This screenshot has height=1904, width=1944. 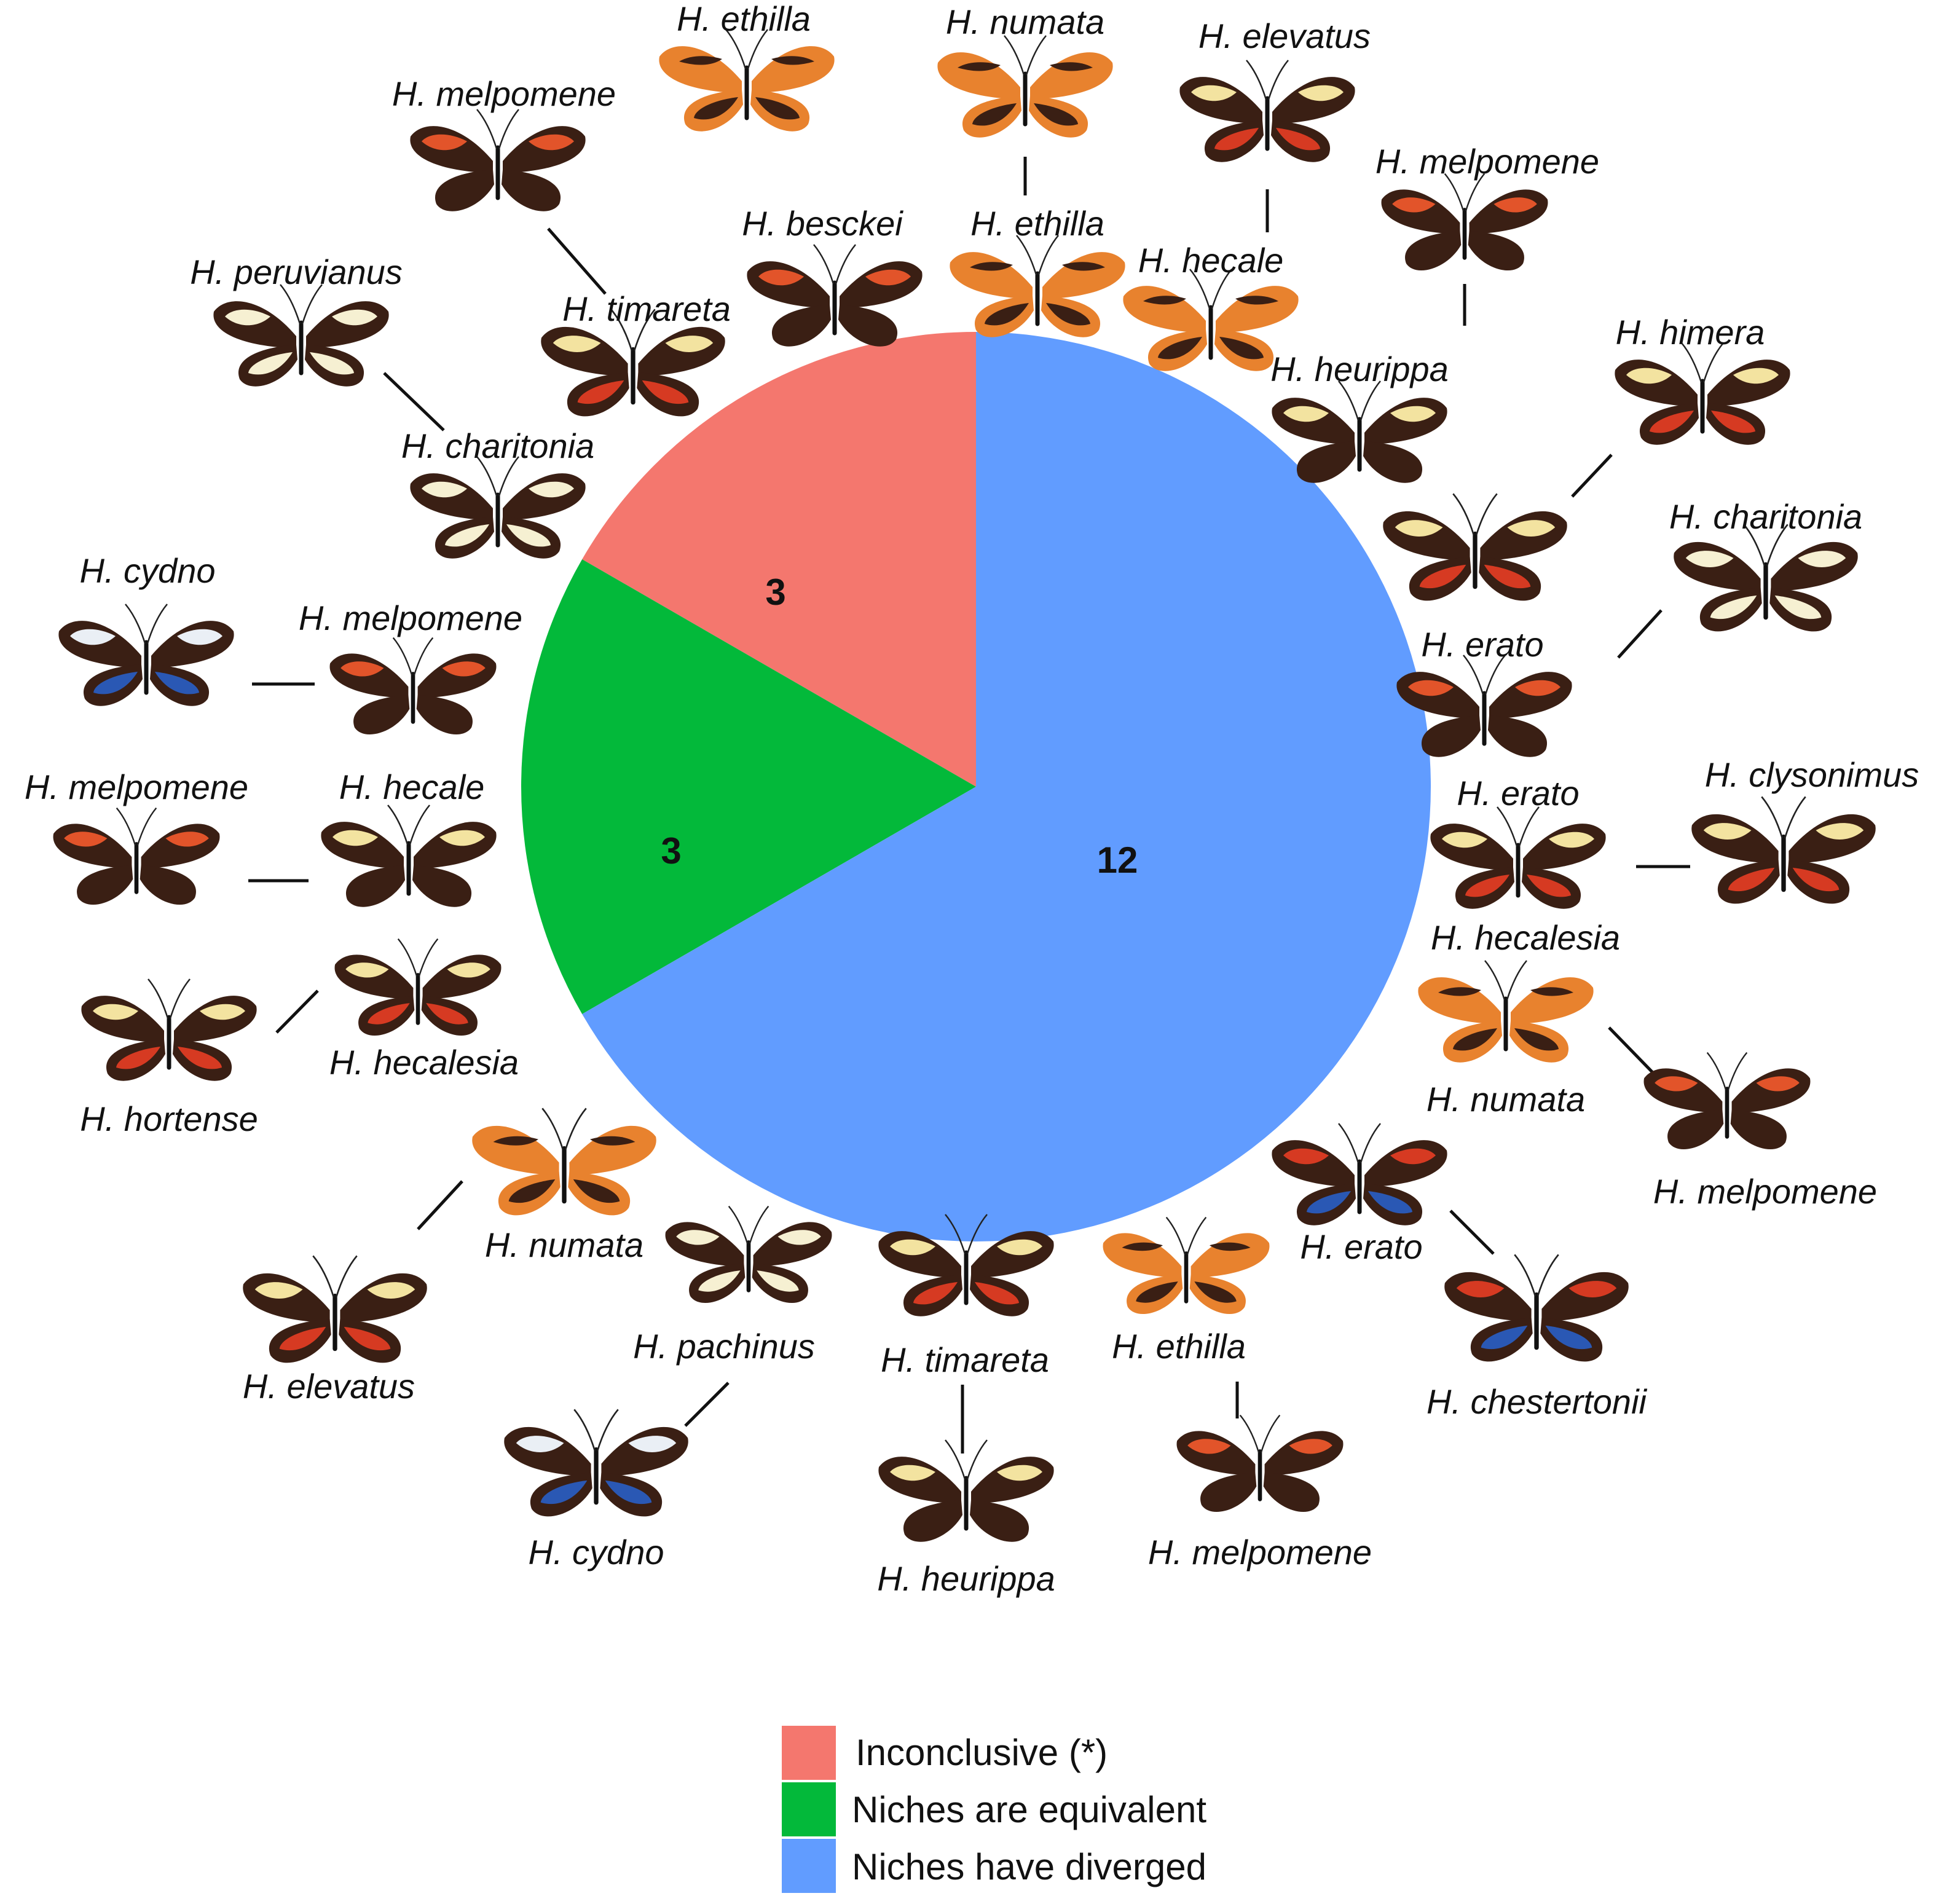 What do you see at coordinates (809, 1753) in the screenshot?
I see `legend-swatch-inconclusive` at bounding box center [809, 1753].